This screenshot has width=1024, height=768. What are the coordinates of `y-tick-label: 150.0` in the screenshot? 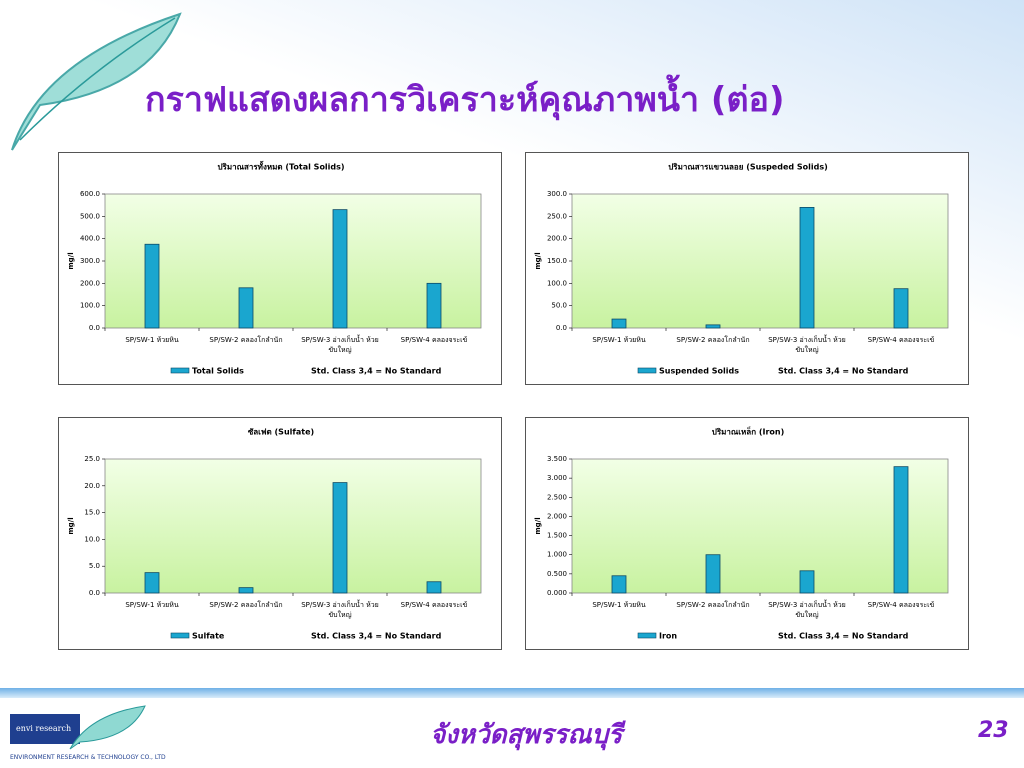 It's located at (557, 261).